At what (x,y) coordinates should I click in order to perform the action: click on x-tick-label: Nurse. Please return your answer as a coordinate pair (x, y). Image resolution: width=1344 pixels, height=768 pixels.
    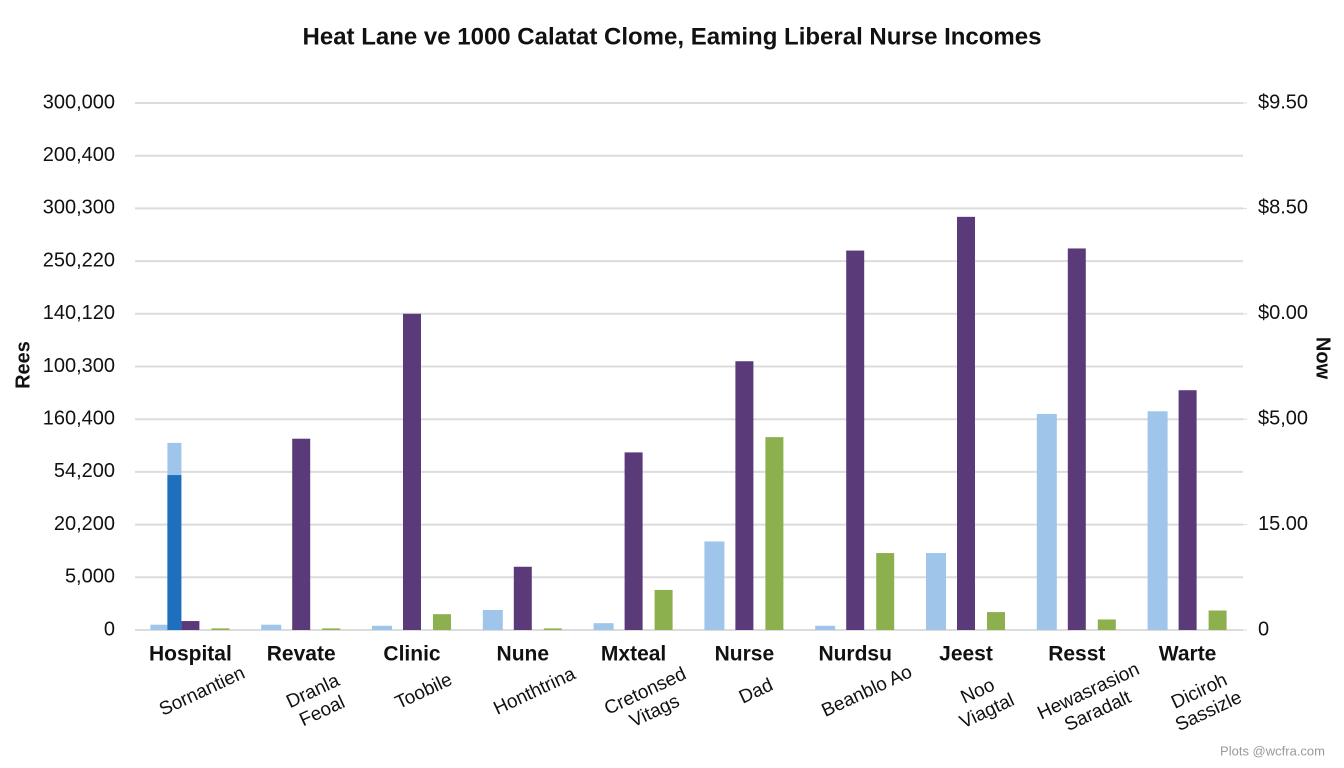
    Looking at the image, I should click on (745, 654).